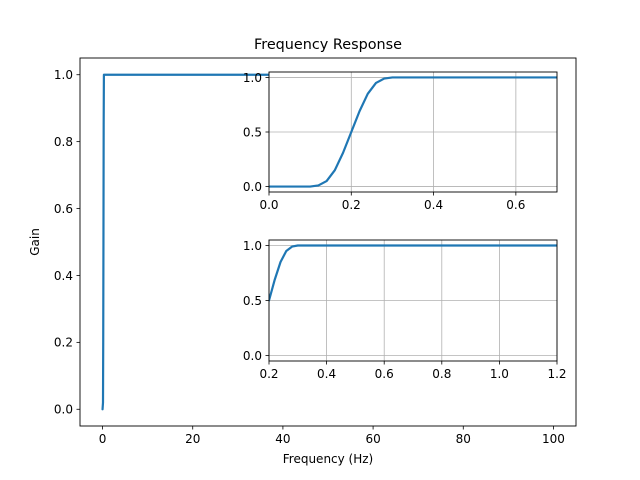 The height and width of the screenshot is (480, 640). Describe the element at coordinates (268, 374) in the screenshot. I see `inset-bottom-x-tick-label: 0.2` at that location.